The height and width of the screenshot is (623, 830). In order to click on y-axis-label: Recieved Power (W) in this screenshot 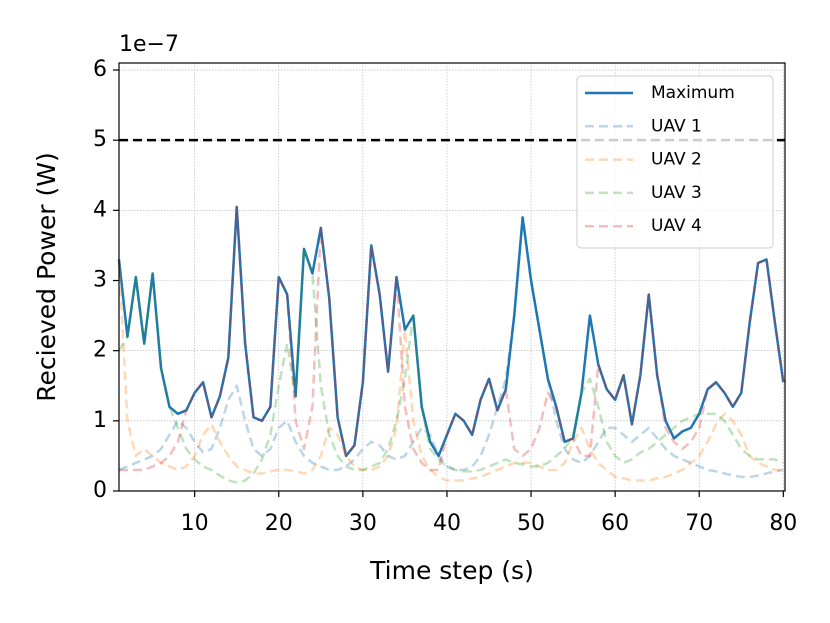, I will do `click(46, 276)`.